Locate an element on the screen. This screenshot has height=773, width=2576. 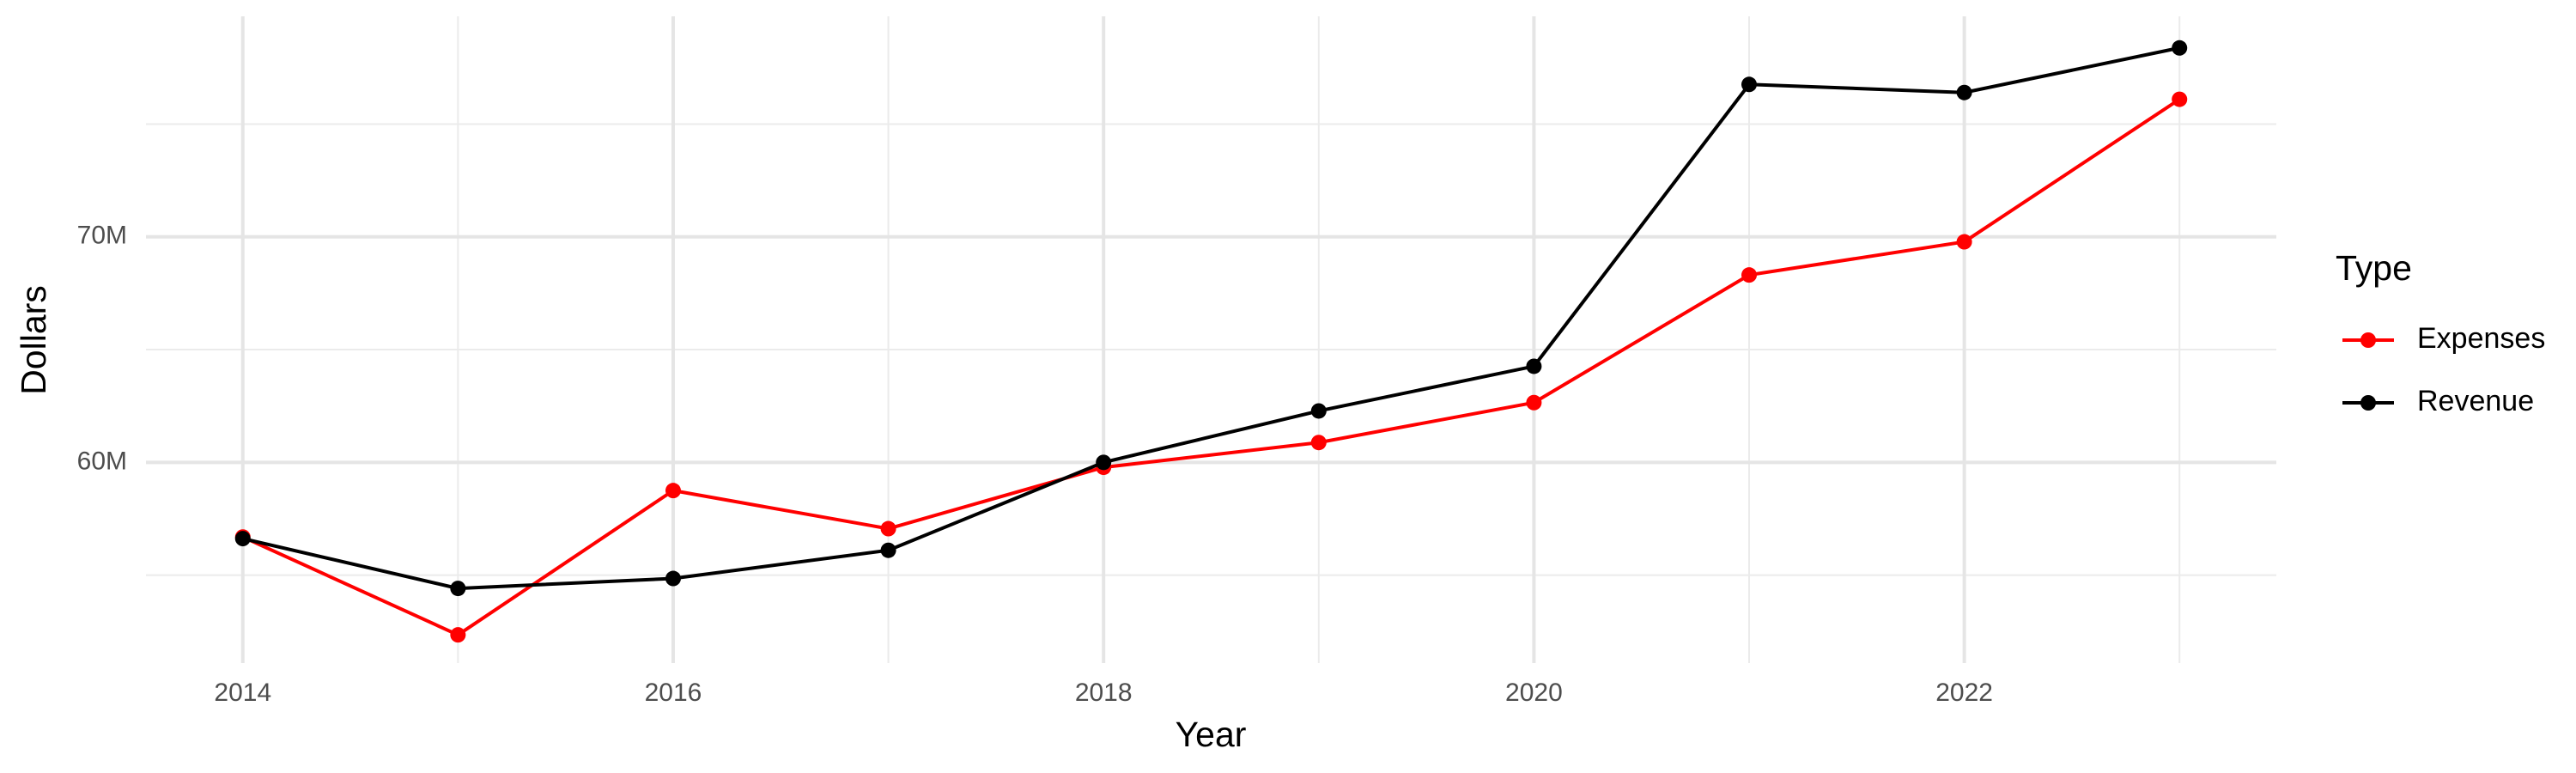
x-tick-label: 2022 is located at coordinates (1964, 693).